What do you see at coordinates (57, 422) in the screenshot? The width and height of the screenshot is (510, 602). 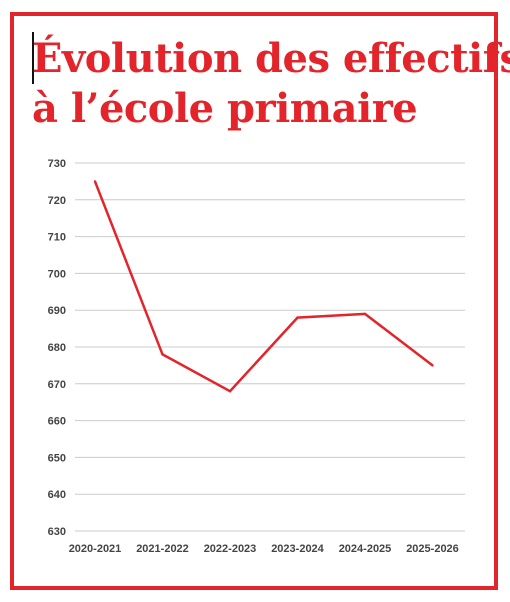 I see `y-tick-label: 660` at bounding box center [57, 422].